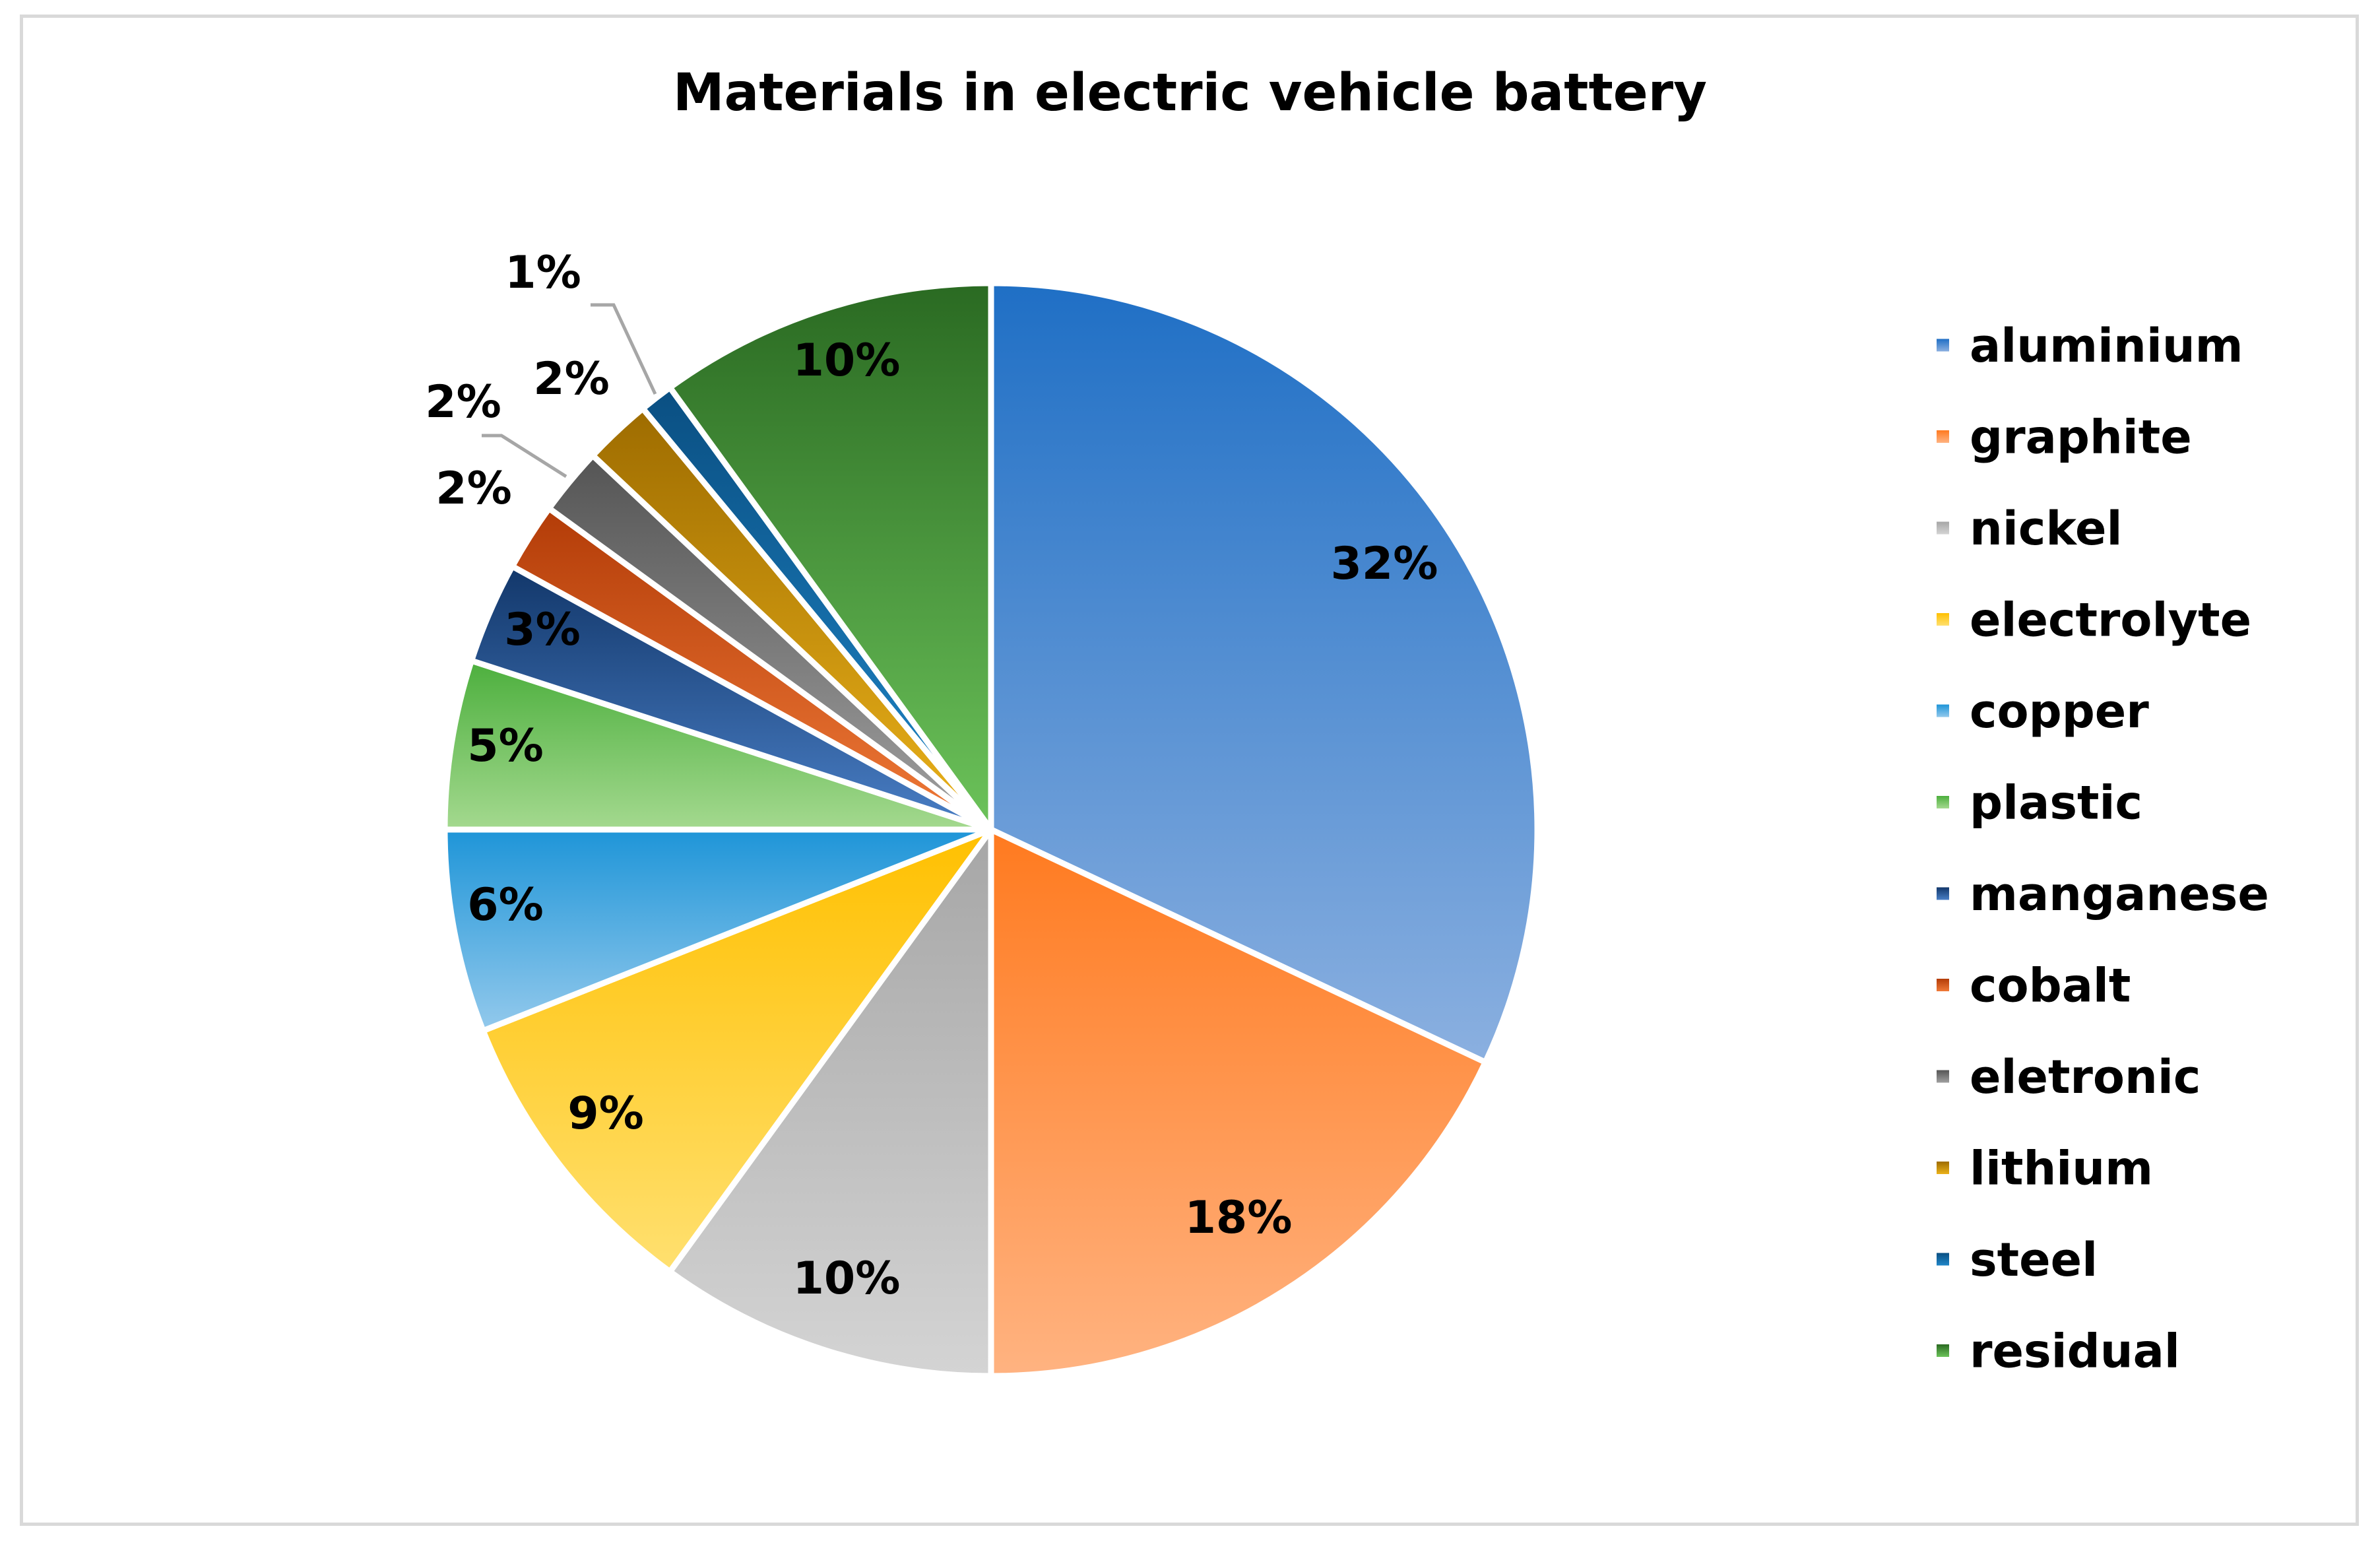  I want to click on leader-line-steel, so click(624, 349).